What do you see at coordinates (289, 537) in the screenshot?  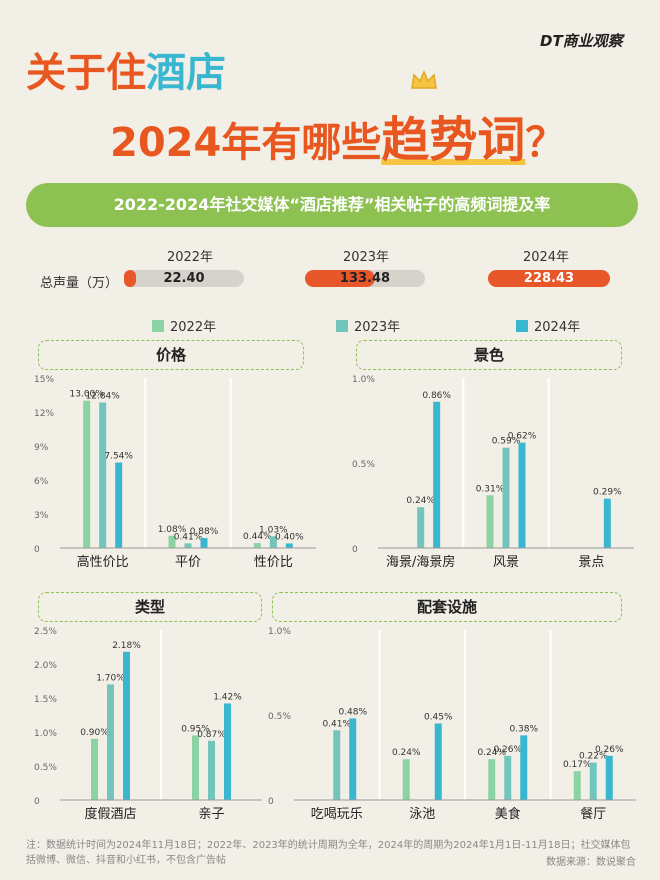 I see `data-label: 0.40%` at bounding box center [289, 537].